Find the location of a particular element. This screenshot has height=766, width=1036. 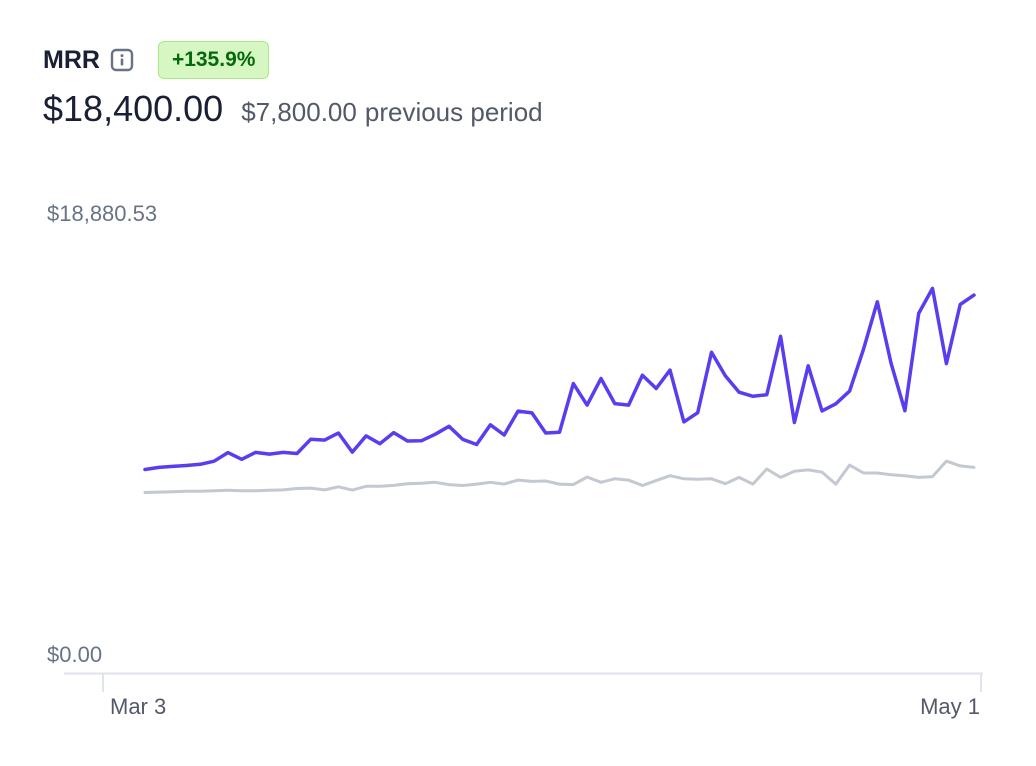

previous-value: $7,800.00 is located at coordinates (299, 112).